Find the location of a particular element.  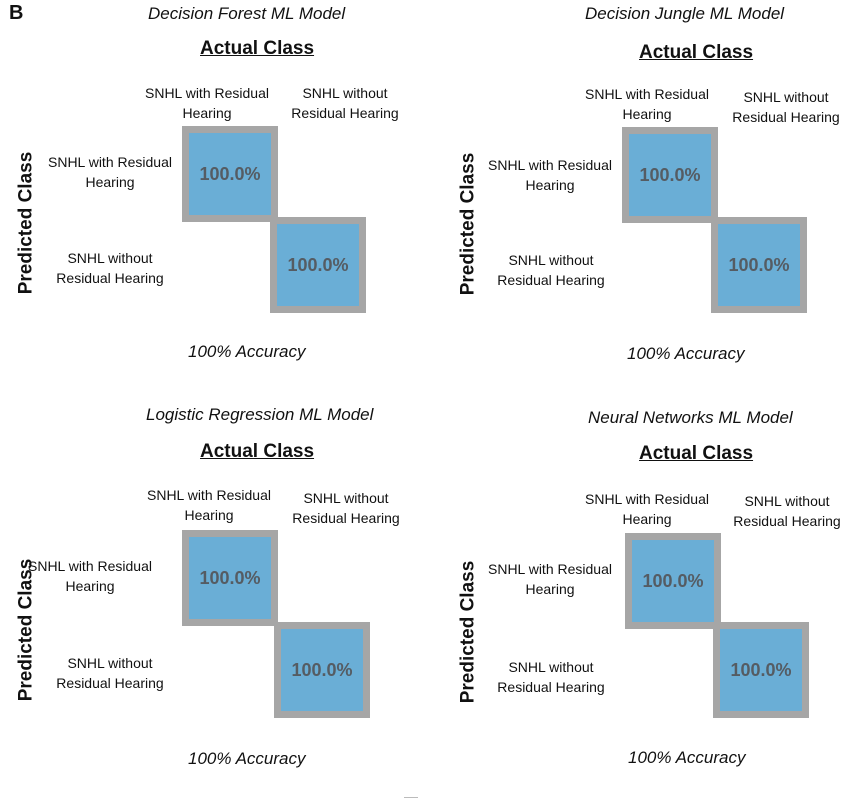

model-title: Logistic Regression ML Model is located at coordinates (260, 414).